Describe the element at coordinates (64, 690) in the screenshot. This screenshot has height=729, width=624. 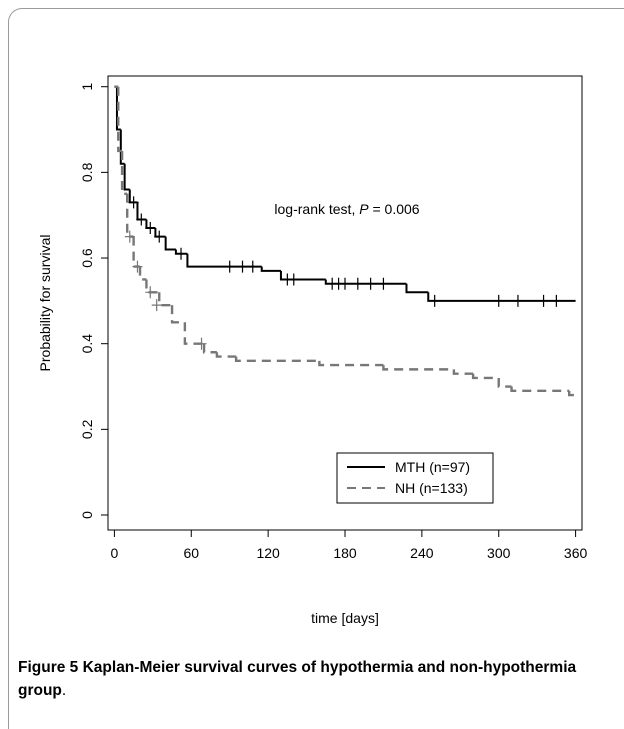
I see `caption-end: .` at that location.